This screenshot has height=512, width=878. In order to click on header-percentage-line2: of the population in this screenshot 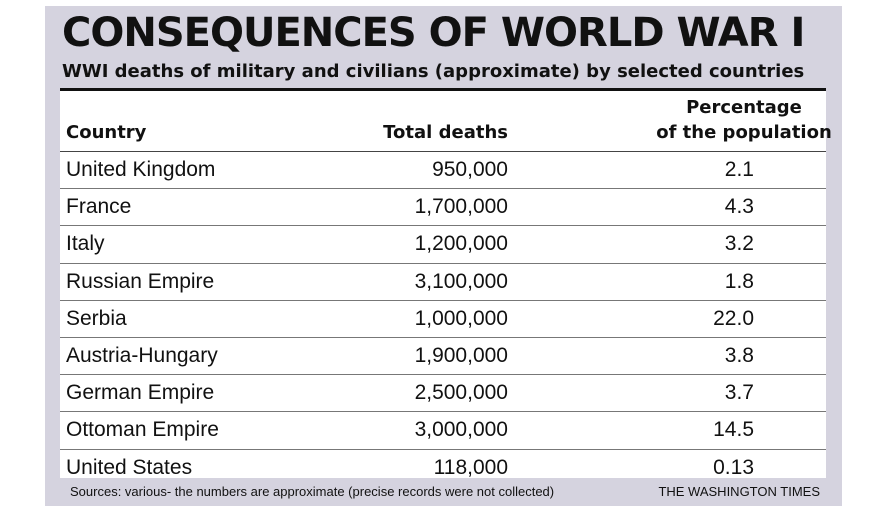, I will do `click(744, 132)`.